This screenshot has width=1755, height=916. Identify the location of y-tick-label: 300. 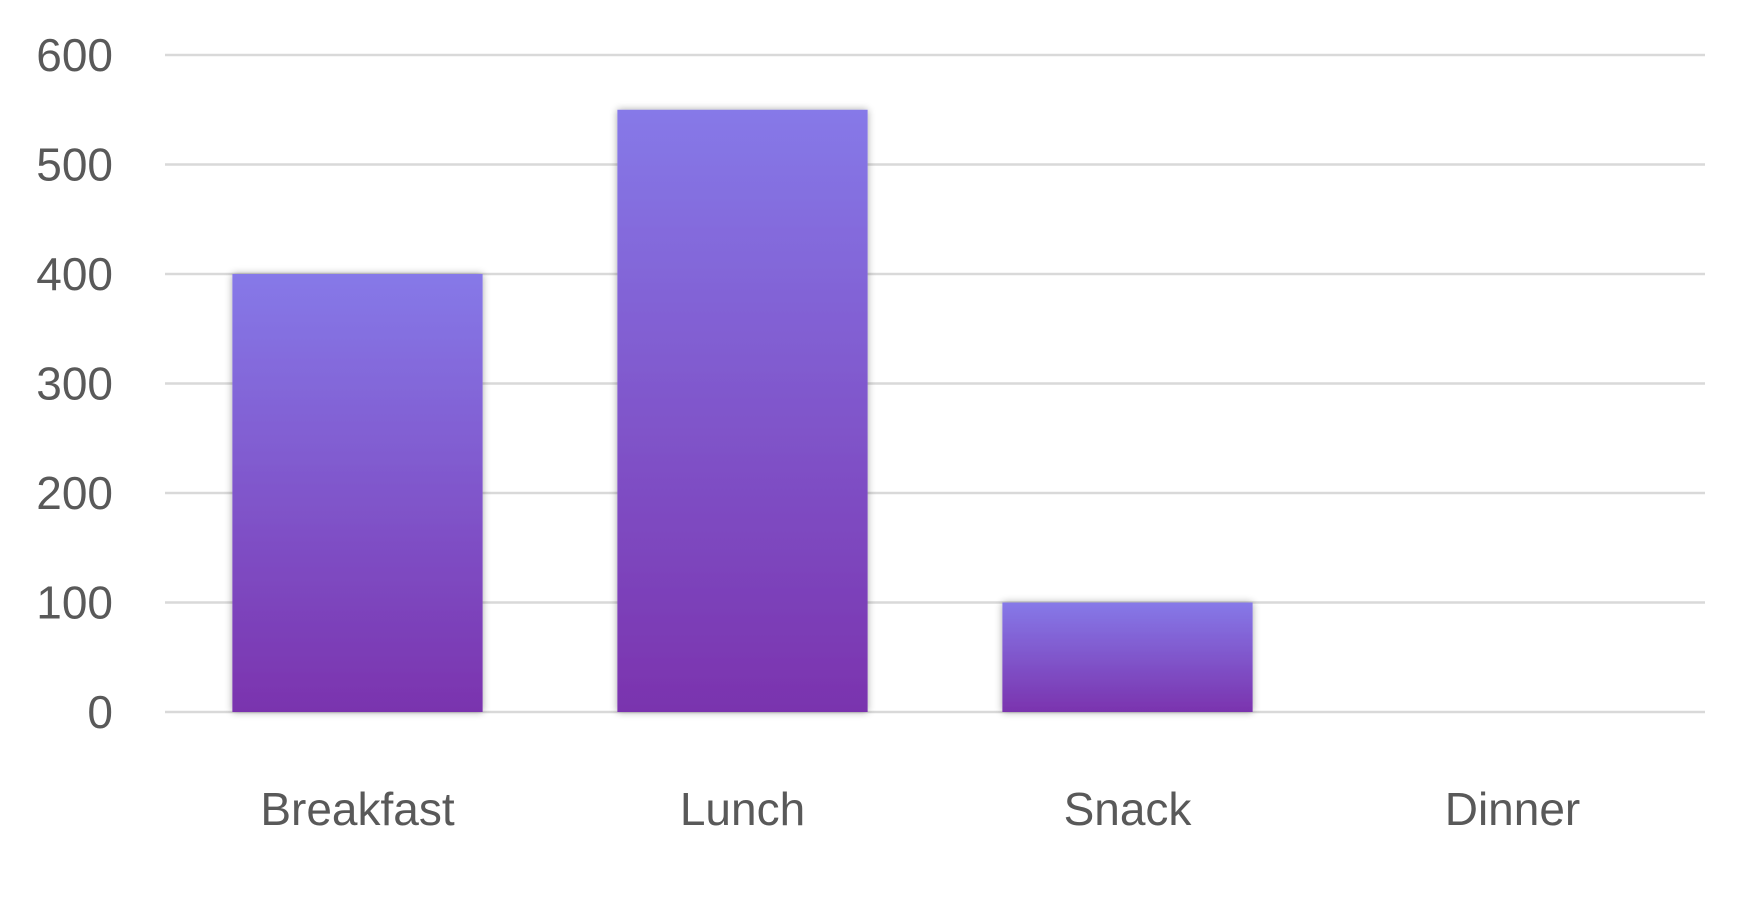
(74, 384).